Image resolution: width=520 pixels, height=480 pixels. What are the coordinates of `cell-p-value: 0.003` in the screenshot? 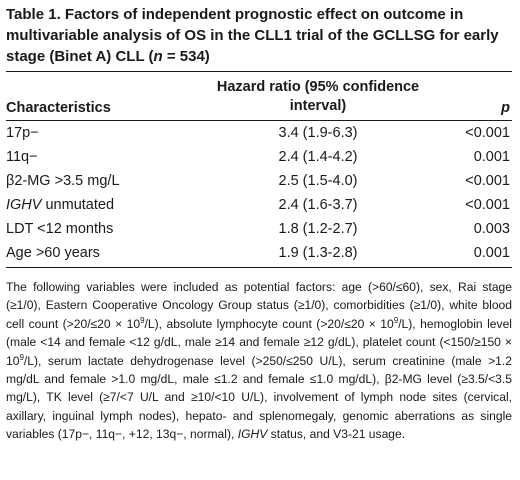 It's located at (491, 229).